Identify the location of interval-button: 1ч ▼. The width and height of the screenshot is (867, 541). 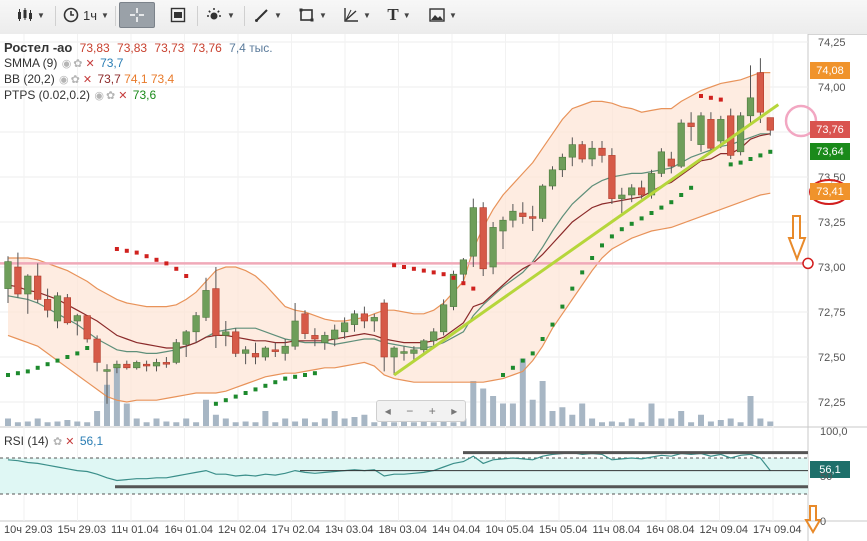
(86, 15).